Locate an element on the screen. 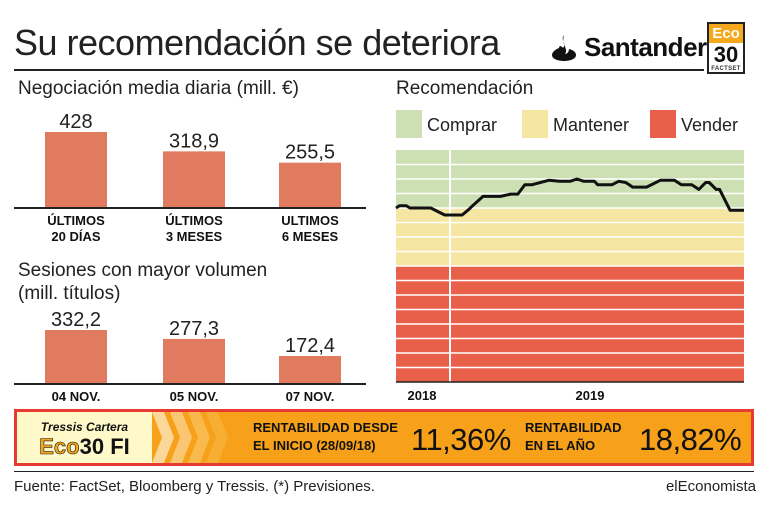 Image resolution: width=770 pixels, height=511 pixels. bar-value-label: 255,5 is located at coordinates (310, 153).